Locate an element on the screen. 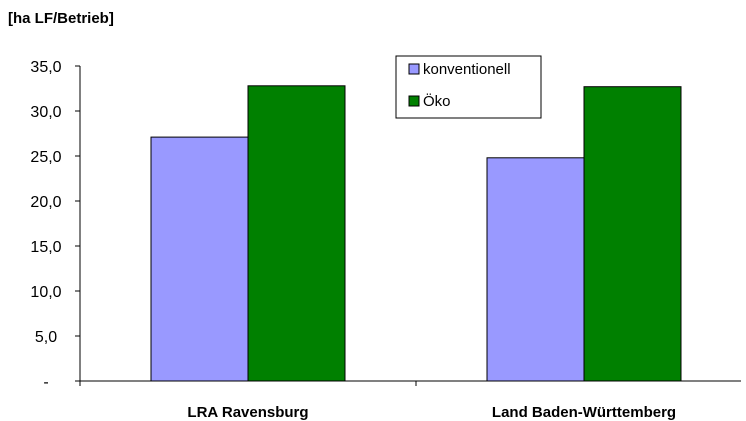 The image size is (746, 421). y-tick-label: - is located at coordinates (45, 382).